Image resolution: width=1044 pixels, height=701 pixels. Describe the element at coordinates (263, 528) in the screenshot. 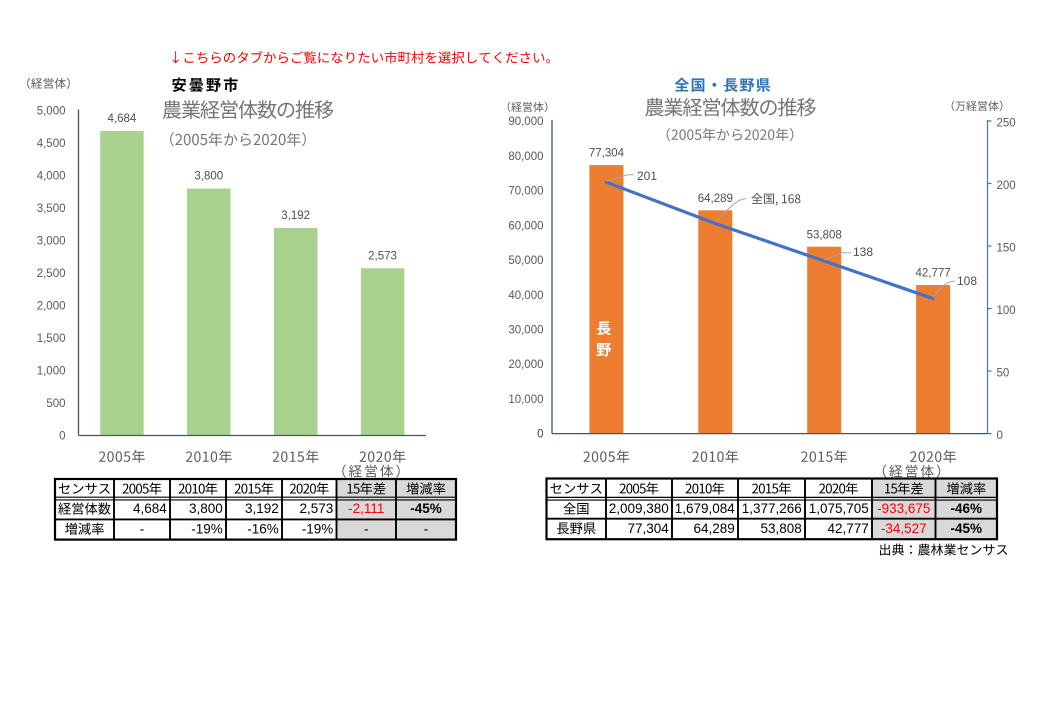

I see `svg-text: -16%` at that location.